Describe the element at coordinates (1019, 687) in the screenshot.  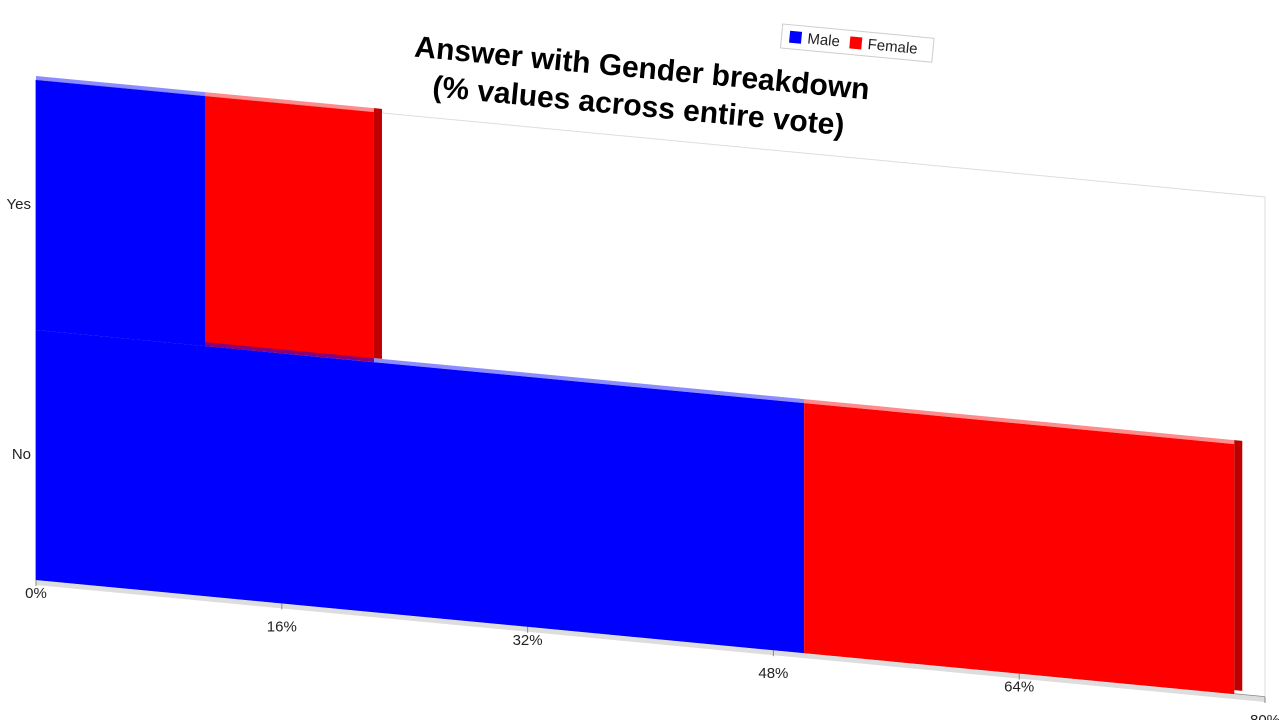
I see `x-tick-label: 64%` at that location.